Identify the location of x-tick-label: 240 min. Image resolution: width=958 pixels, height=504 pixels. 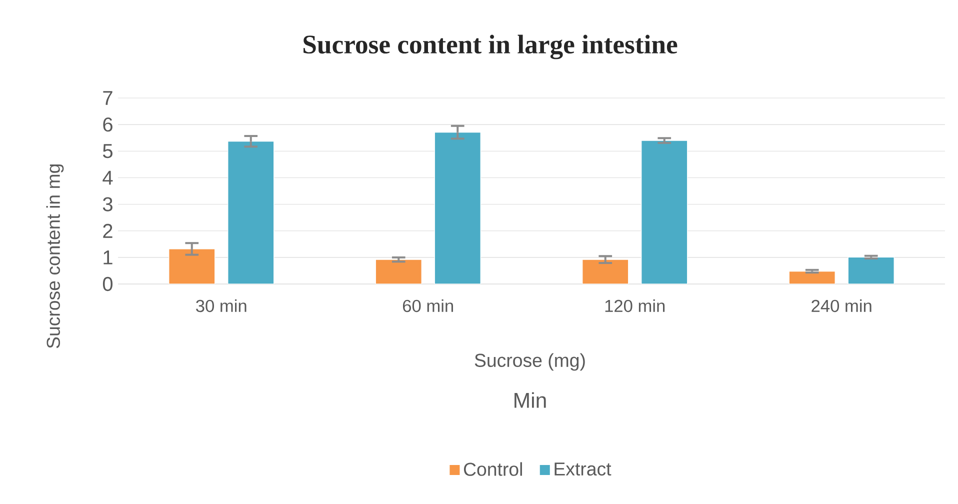
(842, 305).